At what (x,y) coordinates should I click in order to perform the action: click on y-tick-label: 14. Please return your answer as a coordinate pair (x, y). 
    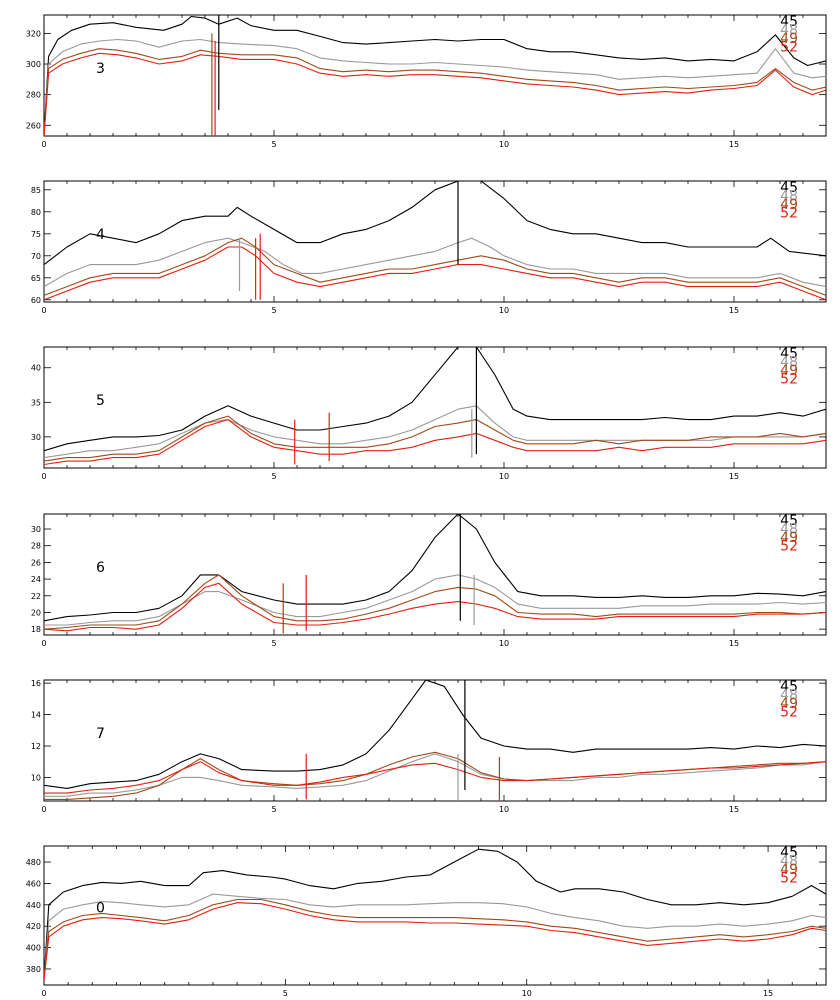
    Looking at the image, I should click on (36, 715).